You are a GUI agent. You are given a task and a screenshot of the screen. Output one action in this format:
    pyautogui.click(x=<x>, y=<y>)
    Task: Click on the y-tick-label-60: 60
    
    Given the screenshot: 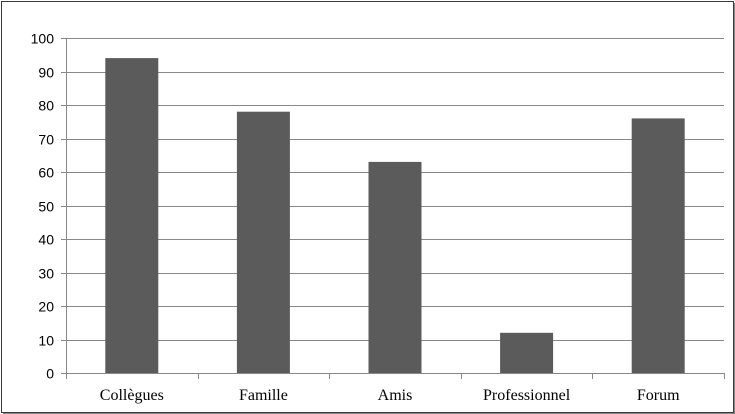 What is the action you would take?
    pyautogui.click(x=46, y=173)
    